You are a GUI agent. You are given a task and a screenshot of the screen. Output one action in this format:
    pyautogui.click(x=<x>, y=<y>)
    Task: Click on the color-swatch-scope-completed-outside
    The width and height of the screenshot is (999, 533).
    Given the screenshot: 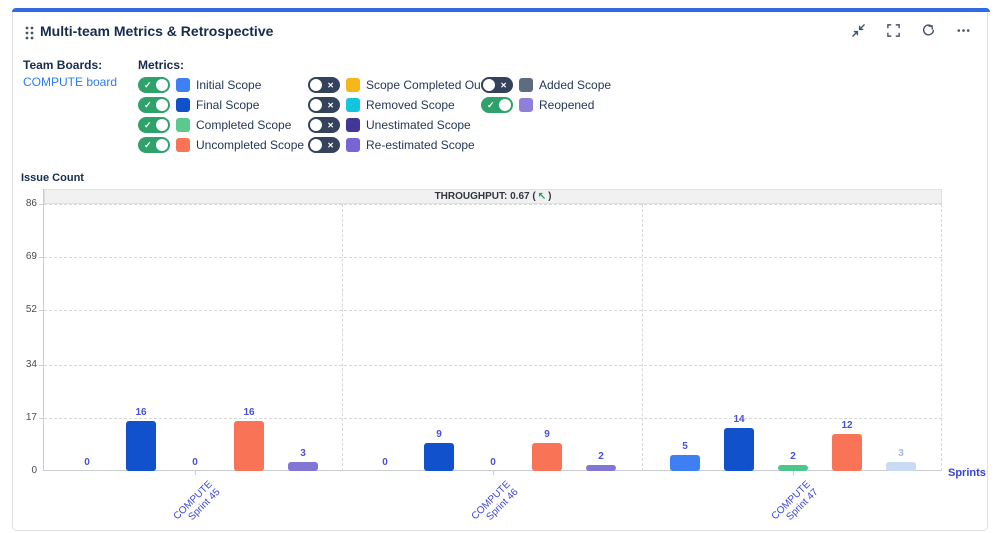 What is the action you would take?
    pyautogui.click(x=353, y=85)
    